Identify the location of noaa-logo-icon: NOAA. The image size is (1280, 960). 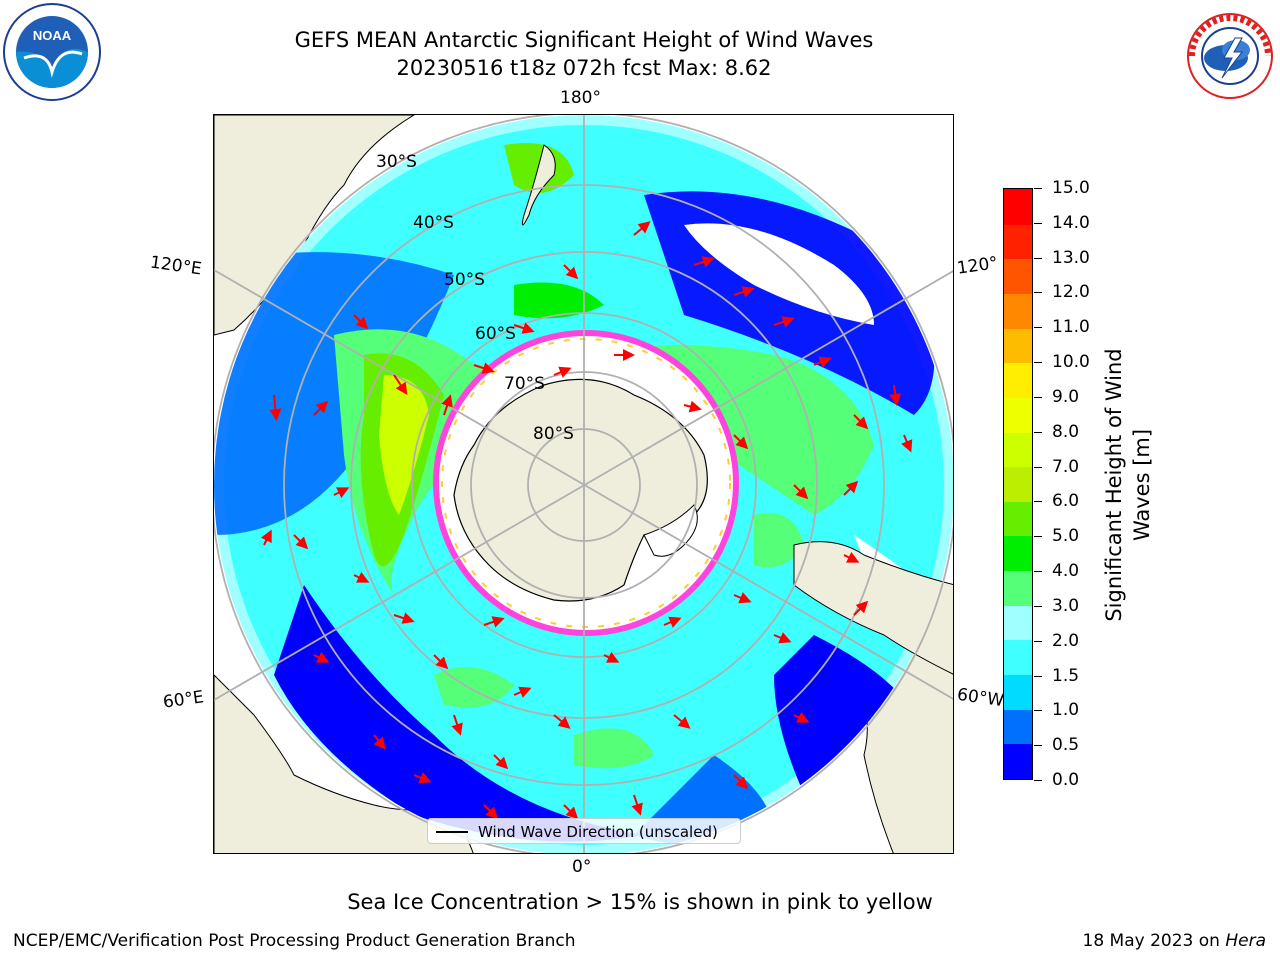
(52, 52).